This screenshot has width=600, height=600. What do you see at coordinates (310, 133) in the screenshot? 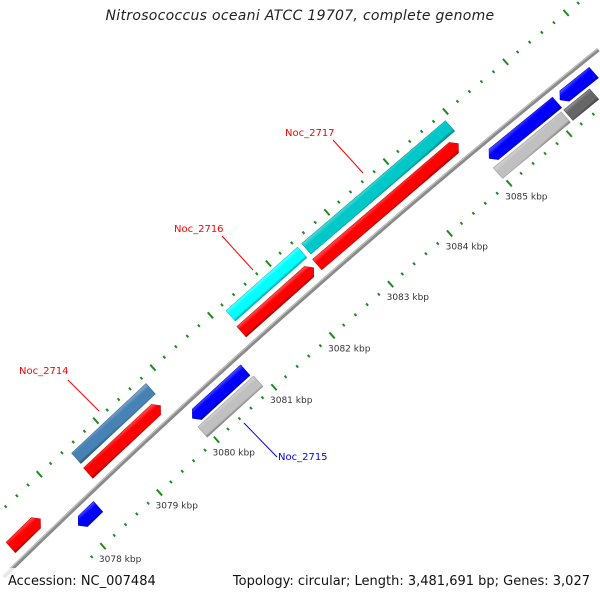
I see `gene-label-noc-2717: Noc_2717` at bounding box center [310, 133].